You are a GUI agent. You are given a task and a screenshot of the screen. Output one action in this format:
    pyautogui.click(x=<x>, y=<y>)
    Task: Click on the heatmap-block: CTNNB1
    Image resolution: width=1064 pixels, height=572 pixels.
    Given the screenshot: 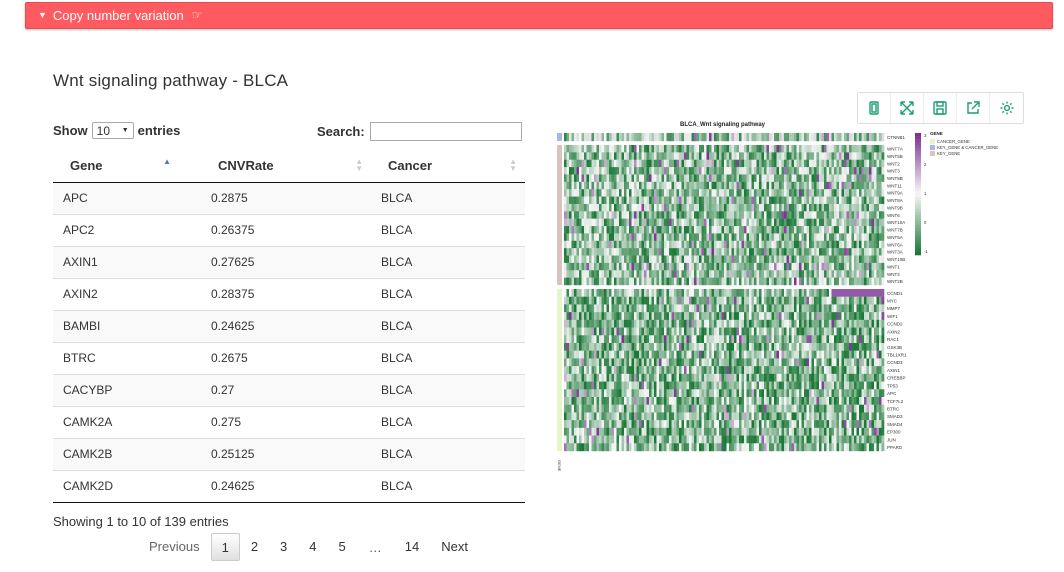 What is the action you would take?
    pyautogui.click(x=731, y=137)
    